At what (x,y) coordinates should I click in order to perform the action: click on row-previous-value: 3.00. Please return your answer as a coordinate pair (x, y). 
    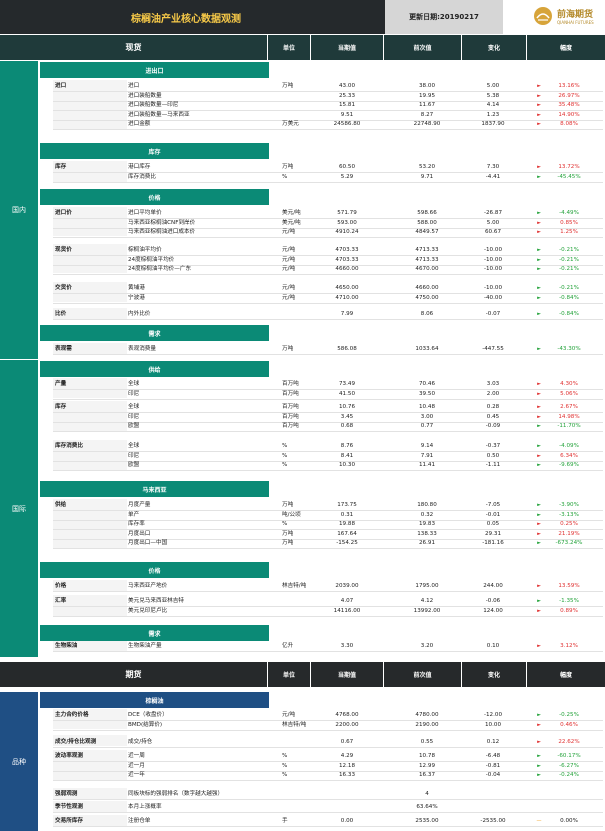
    Looking at the image, I should click on (427, 416).